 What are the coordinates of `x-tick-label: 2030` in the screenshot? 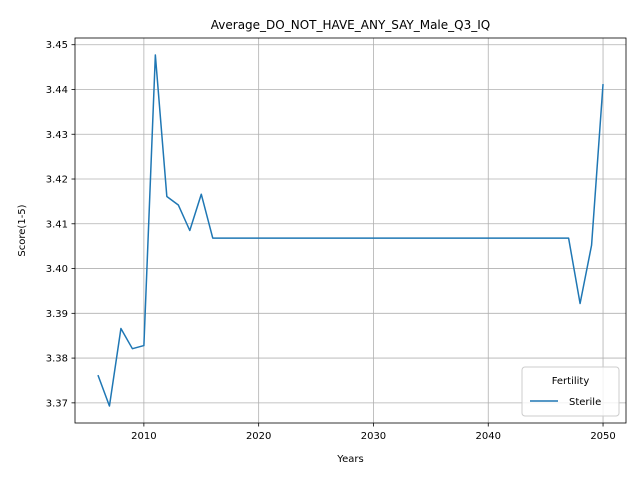 It's located at (373, 436).